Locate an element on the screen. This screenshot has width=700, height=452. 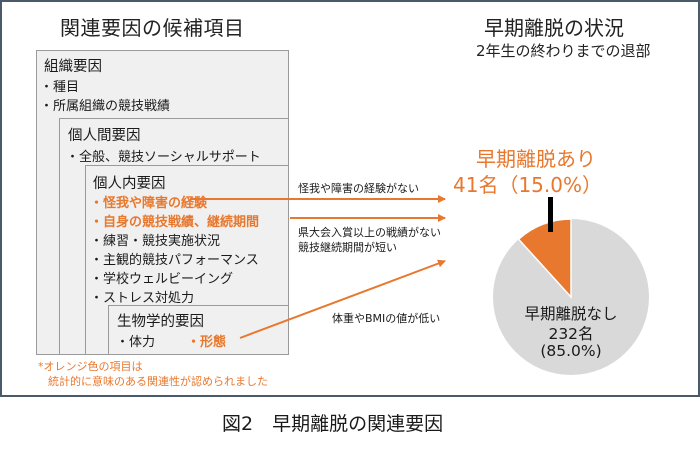
item-subjective-performance: ・主観的競技パフォーマンス is located at coordinates (174, 260).